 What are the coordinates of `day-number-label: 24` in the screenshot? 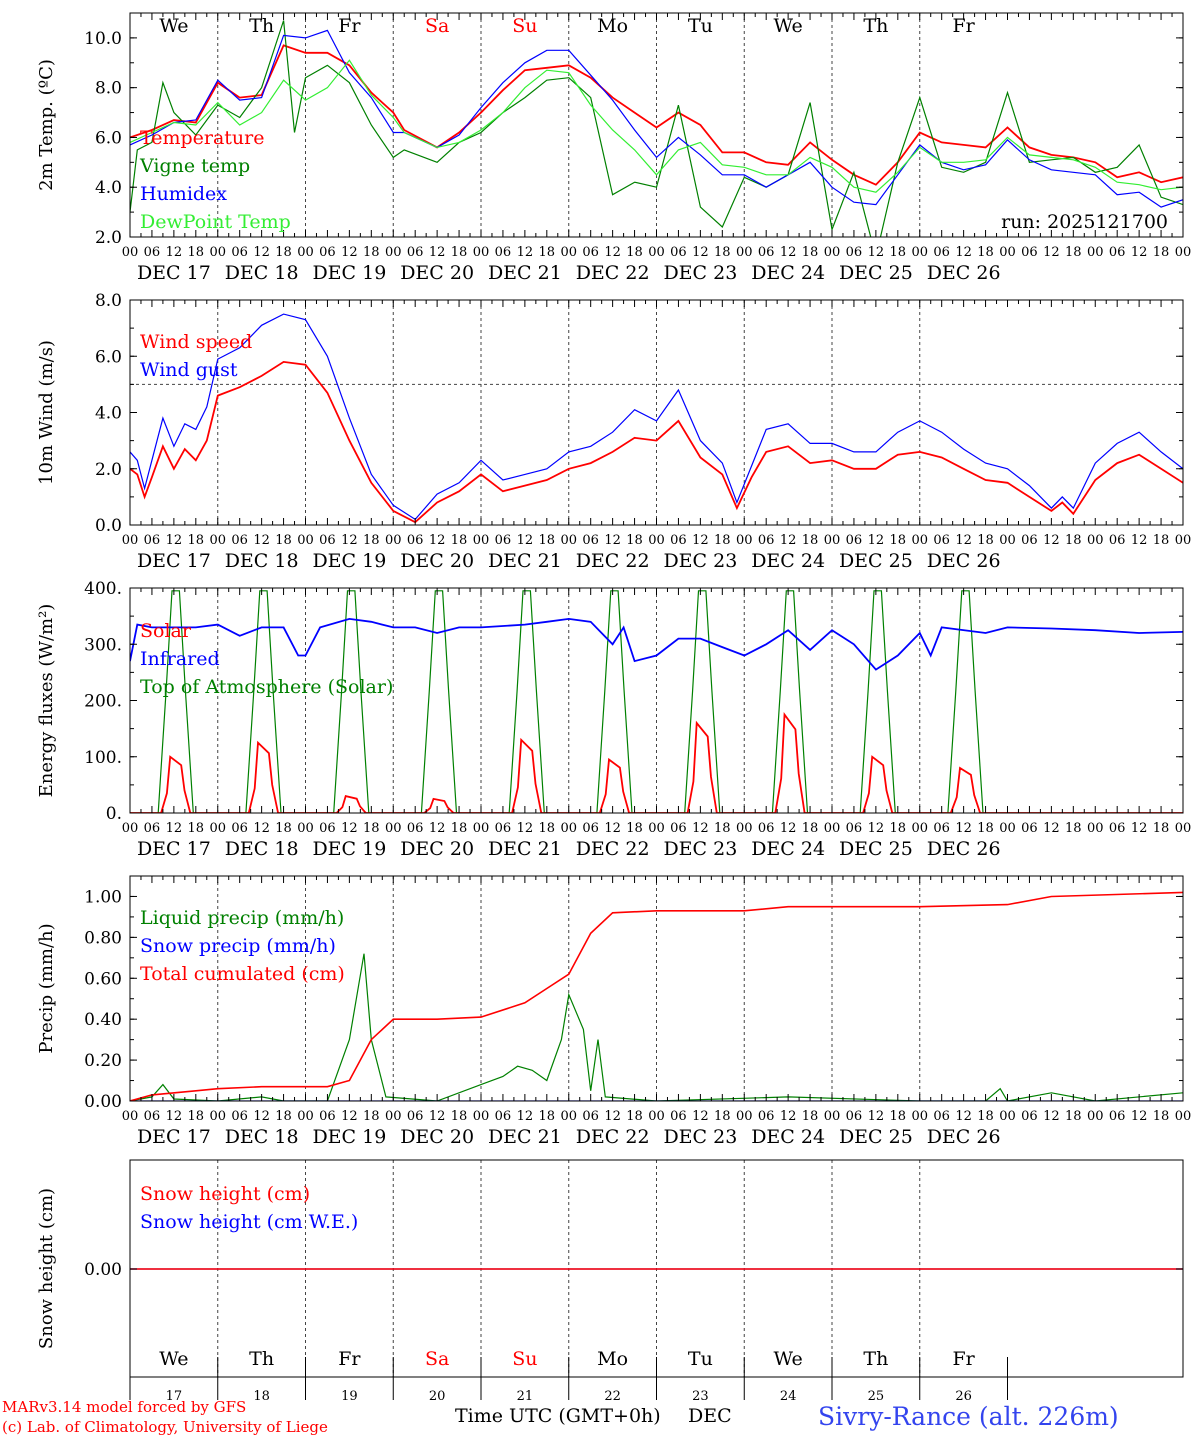 It's located at (788, 1396).